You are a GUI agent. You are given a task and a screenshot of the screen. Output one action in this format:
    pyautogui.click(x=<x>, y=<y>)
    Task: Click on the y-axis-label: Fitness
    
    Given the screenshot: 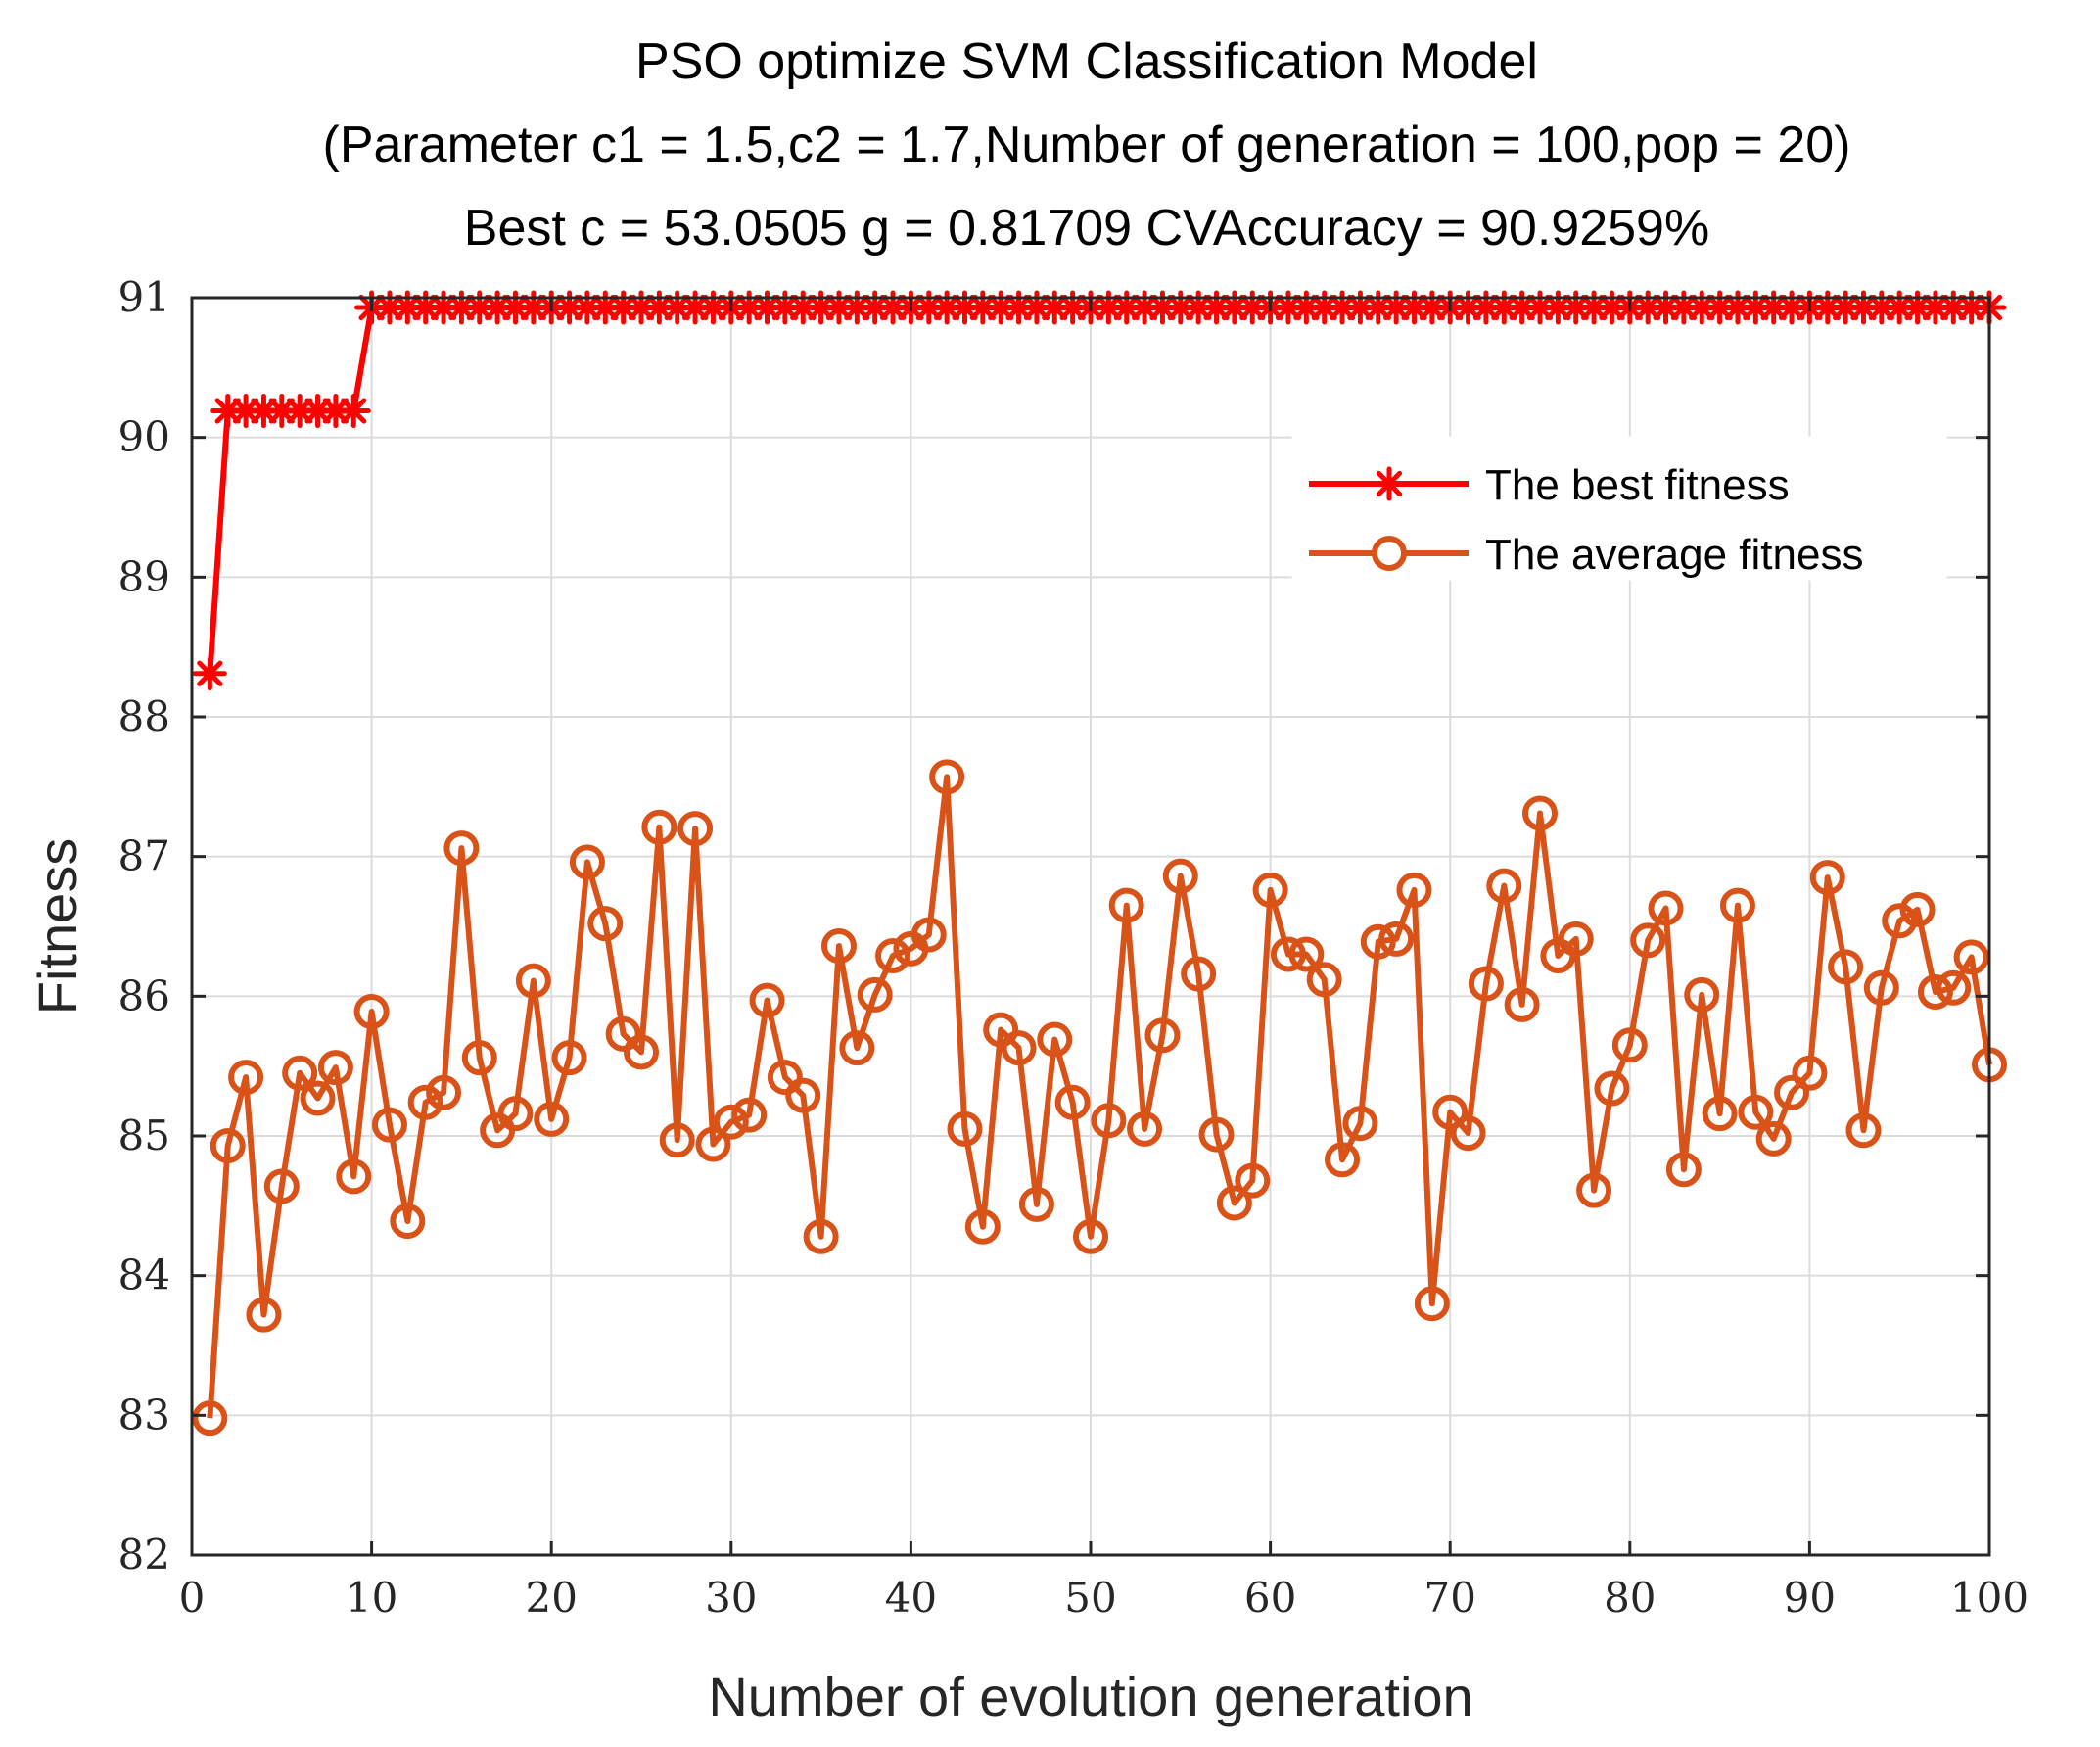 What is the action you would take?
    pyautogui.click(x=57, y=927)
    